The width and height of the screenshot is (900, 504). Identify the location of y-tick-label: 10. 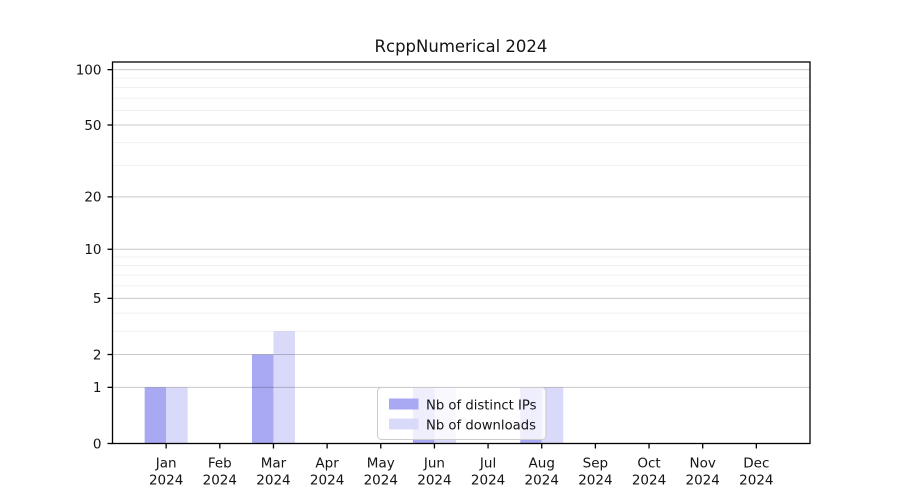
(92, 250).